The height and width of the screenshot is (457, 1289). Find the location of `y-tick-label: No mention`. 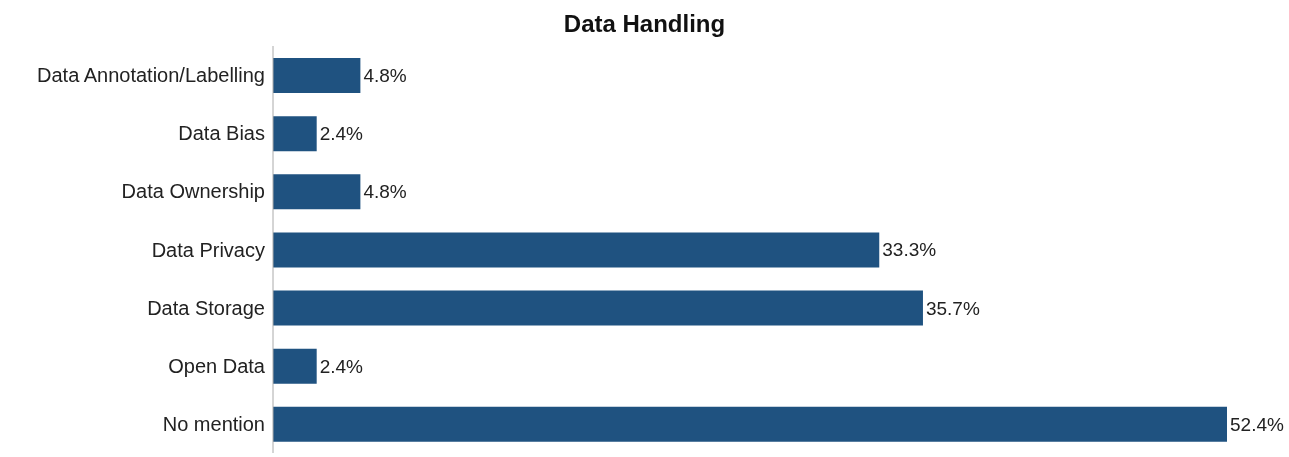

y-tick-label: No mention is located at coordinates (213, 424).